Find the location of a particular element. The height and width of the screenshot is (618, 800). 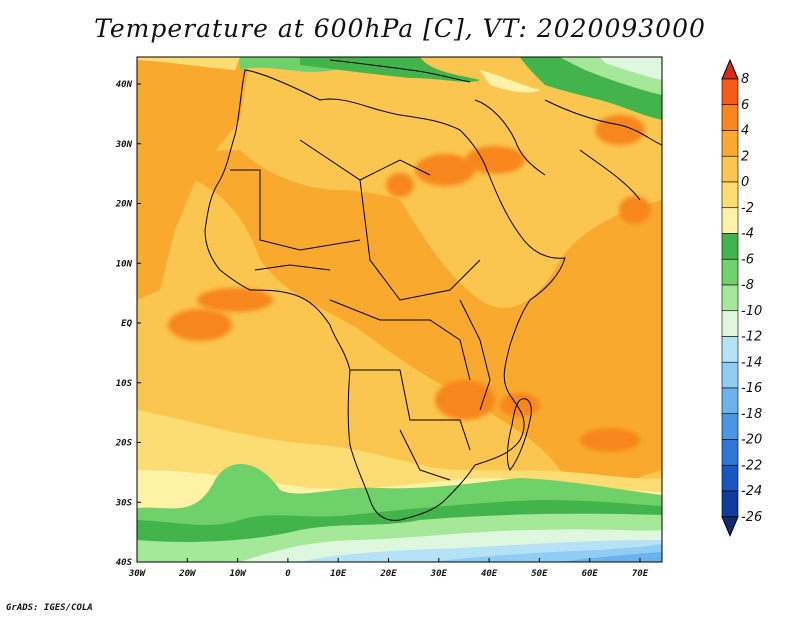

colorbar-label: 0 is located at coordinates (745, 182).